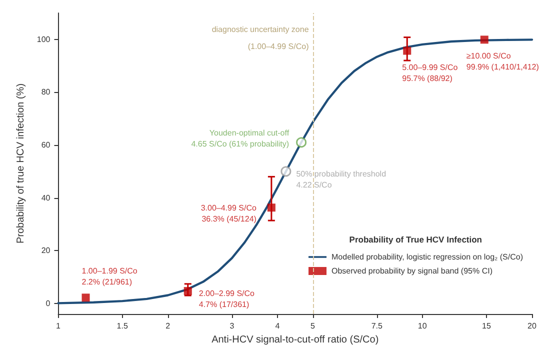 The image size is (550, 358). What do you see at coordinates (110, 276) in the screenshot?
I see `data-label: 1.00–1.99 S/Co 2.2% (21/961)` at bounding box center [110, 276].